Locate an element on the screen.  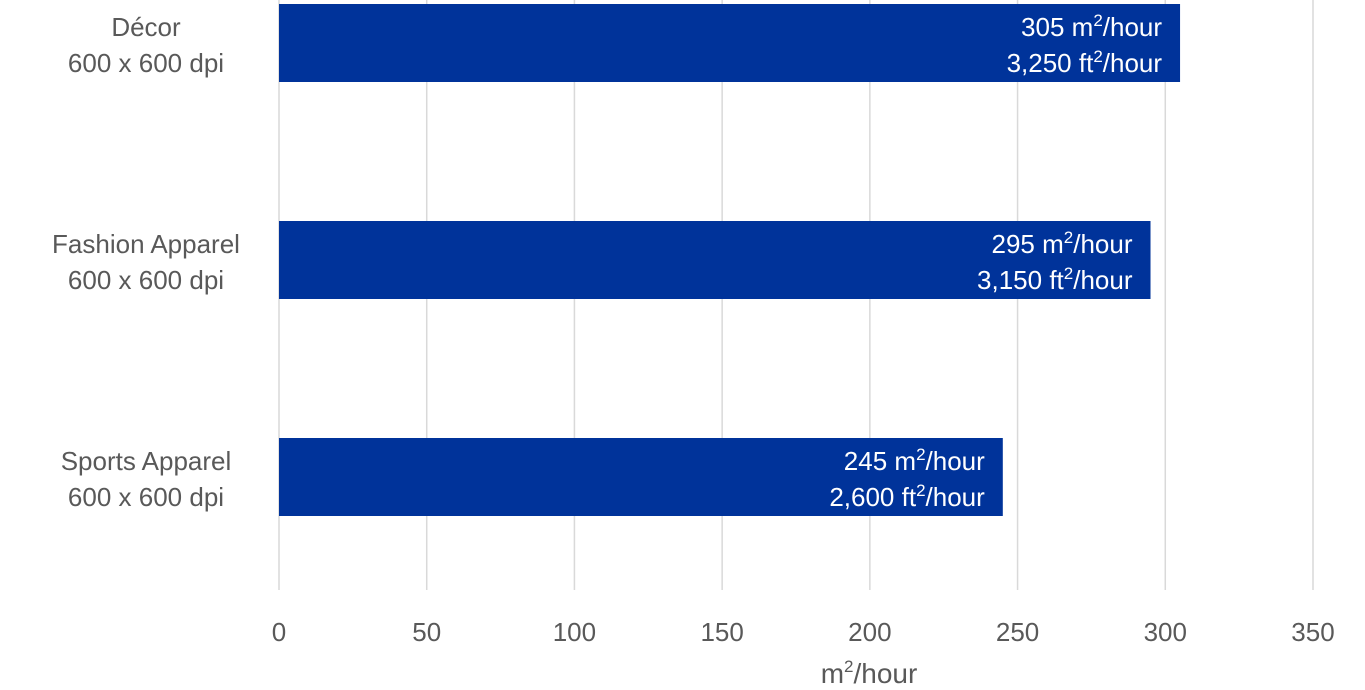
x-axis-title: m2/hour is located at coordinates (869, 673).